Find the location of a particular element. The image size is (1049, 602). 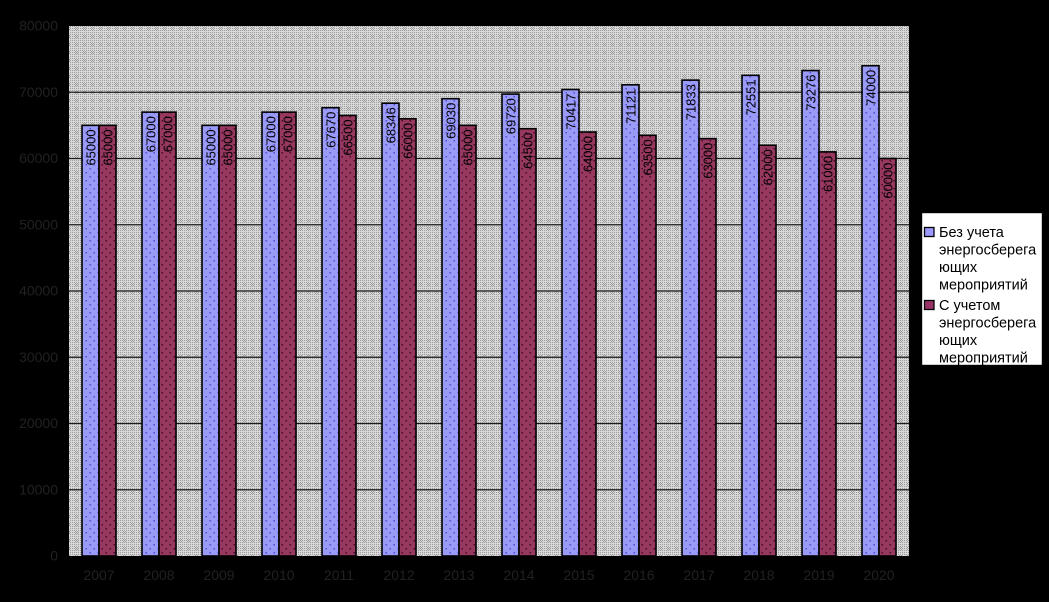

svg-text: 10000 is located at coordinates (38, 489).